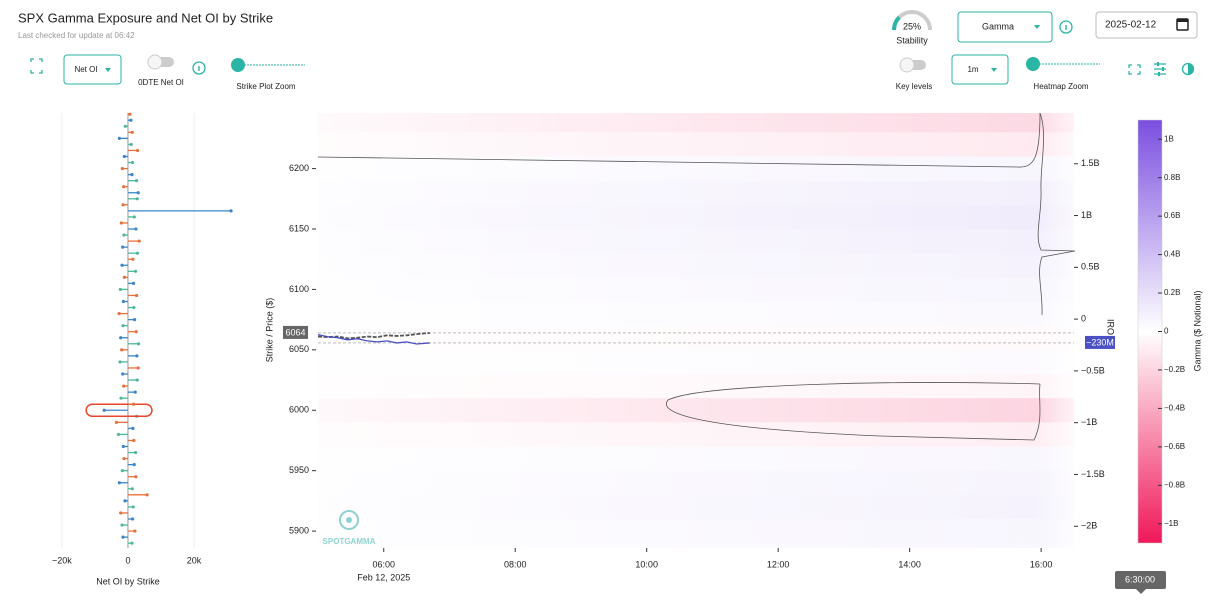 This screenshot has width=1222, height=612. What do you see at coordinates (1172, 254) in the screenshot?
I see `colorbar-tick-label: 0.4B` at bounding box center [1172, 254].